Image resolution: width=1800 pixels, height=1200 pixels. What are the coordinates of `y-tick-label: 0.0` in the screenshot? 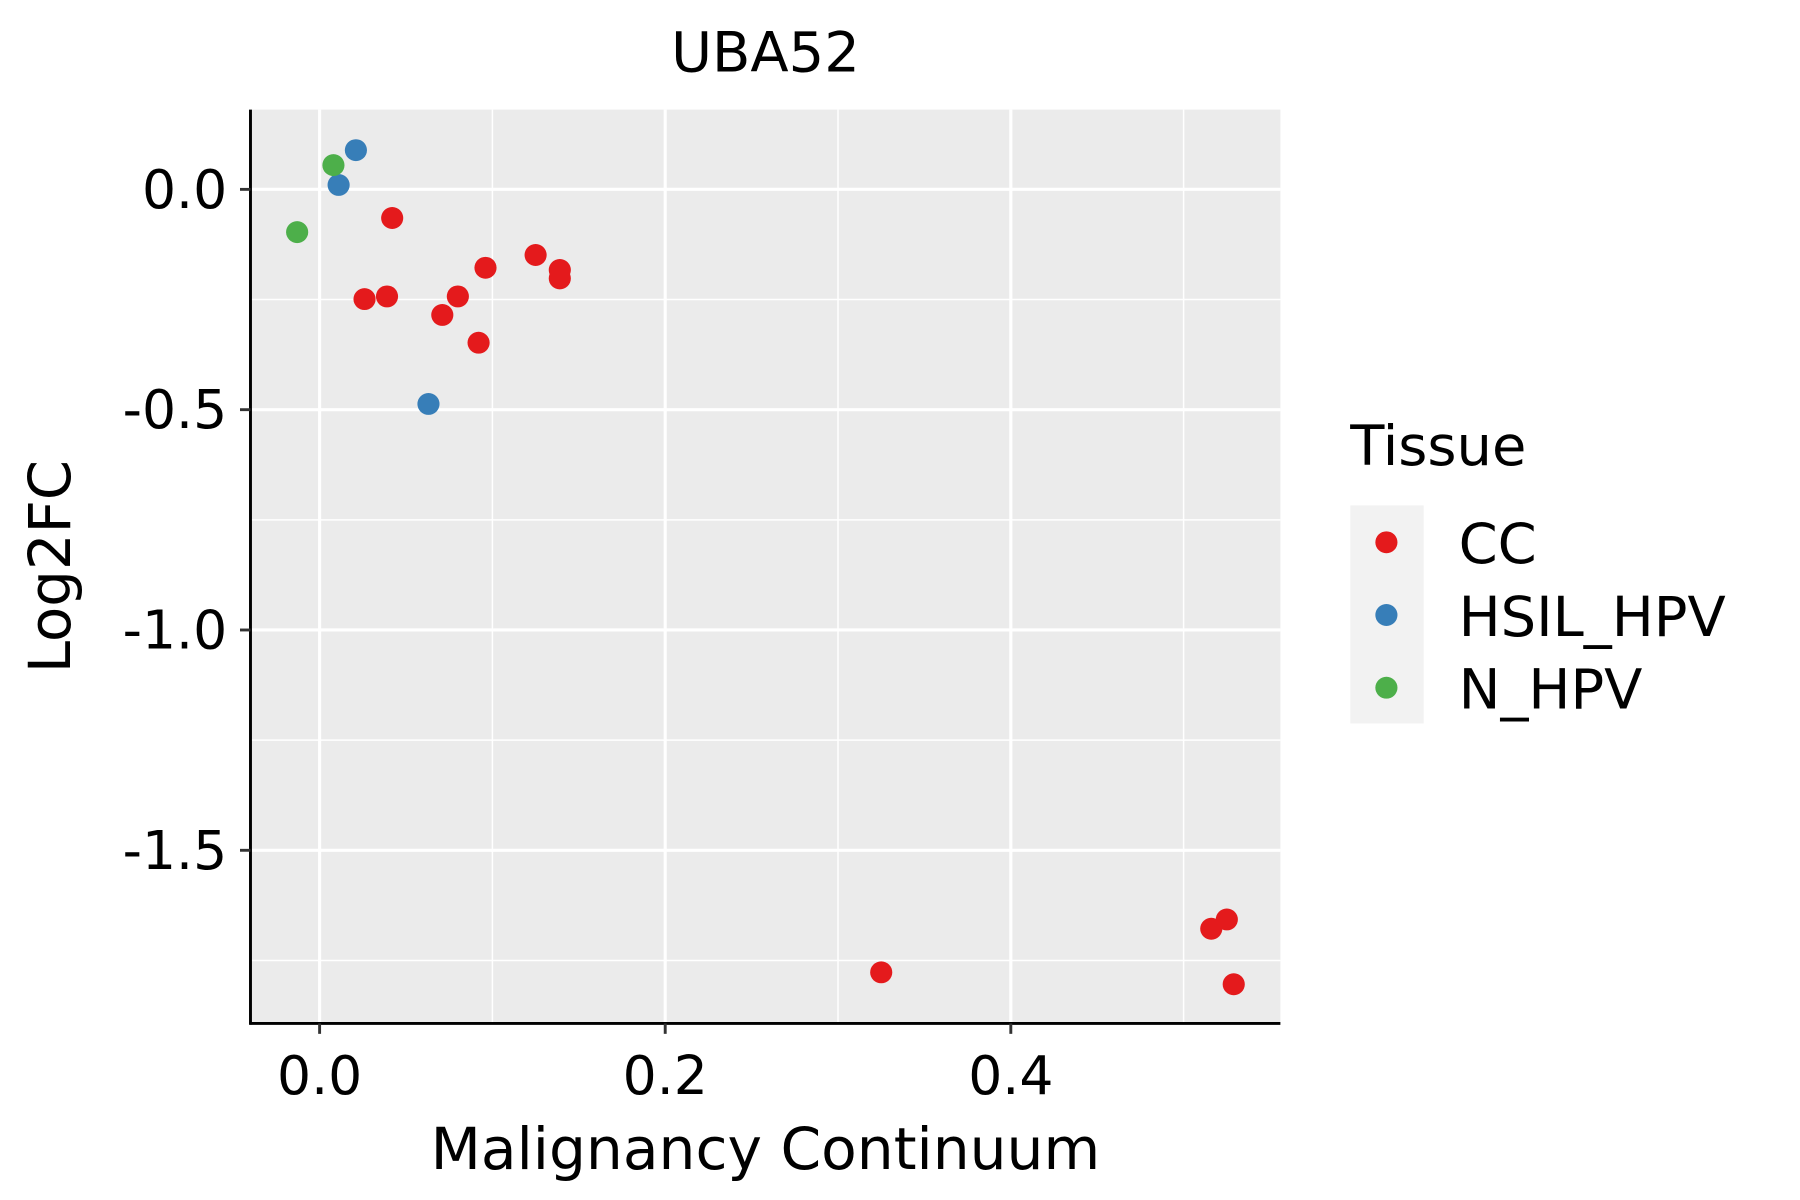 It's located at (184, 189).